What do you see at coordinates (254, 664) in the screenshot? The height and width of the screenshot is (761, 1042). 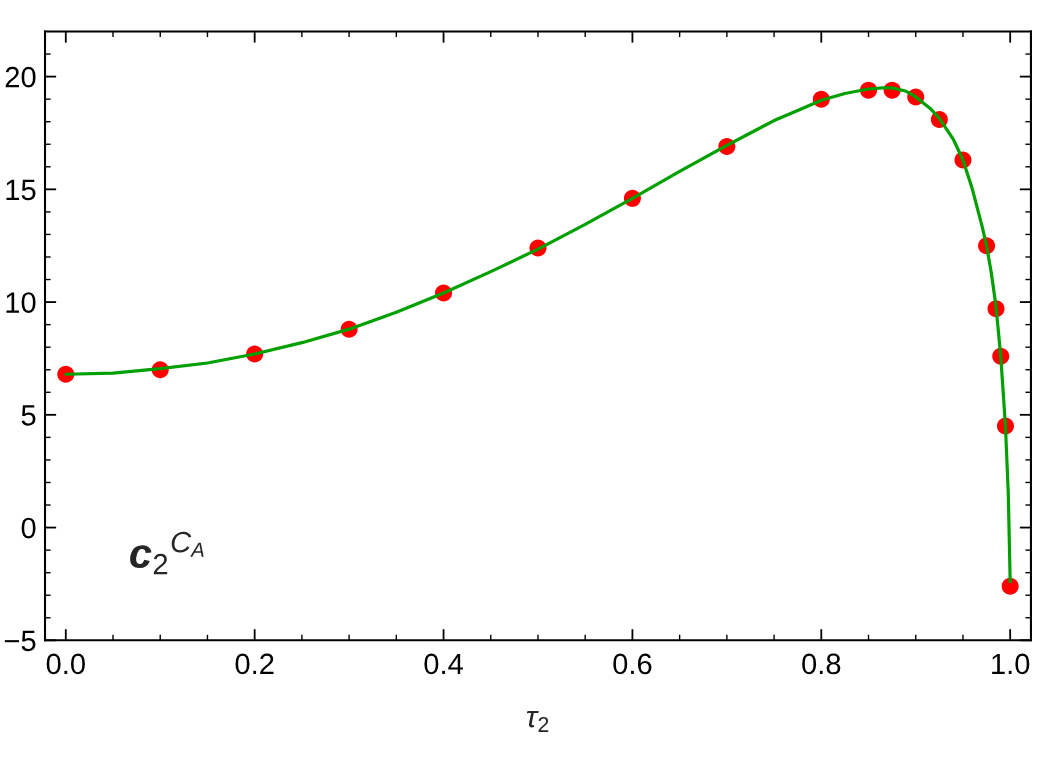 I see `x-tick-label: 0.2` at bounding box center [254, 664].